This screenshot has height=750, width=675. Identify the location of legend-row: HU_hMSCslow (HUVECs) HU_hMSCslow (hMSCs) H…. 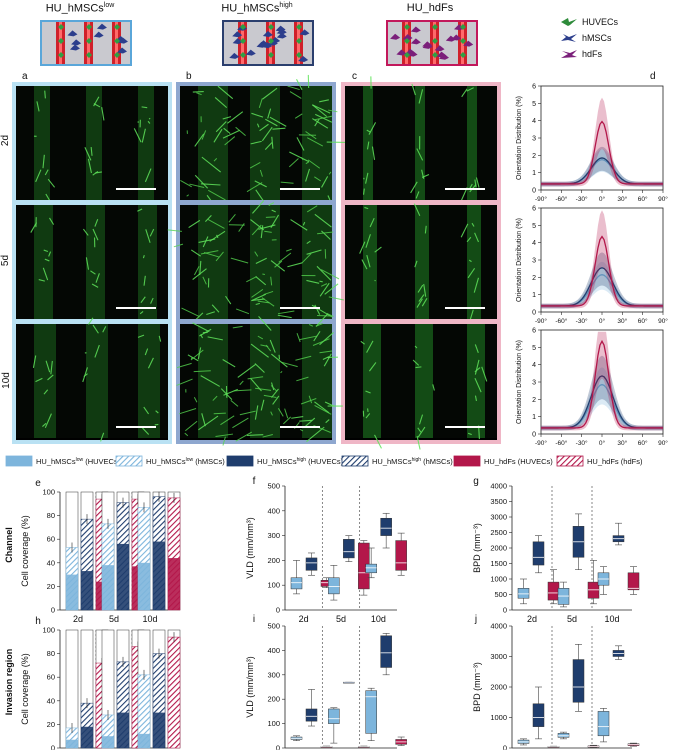
(324, 461).